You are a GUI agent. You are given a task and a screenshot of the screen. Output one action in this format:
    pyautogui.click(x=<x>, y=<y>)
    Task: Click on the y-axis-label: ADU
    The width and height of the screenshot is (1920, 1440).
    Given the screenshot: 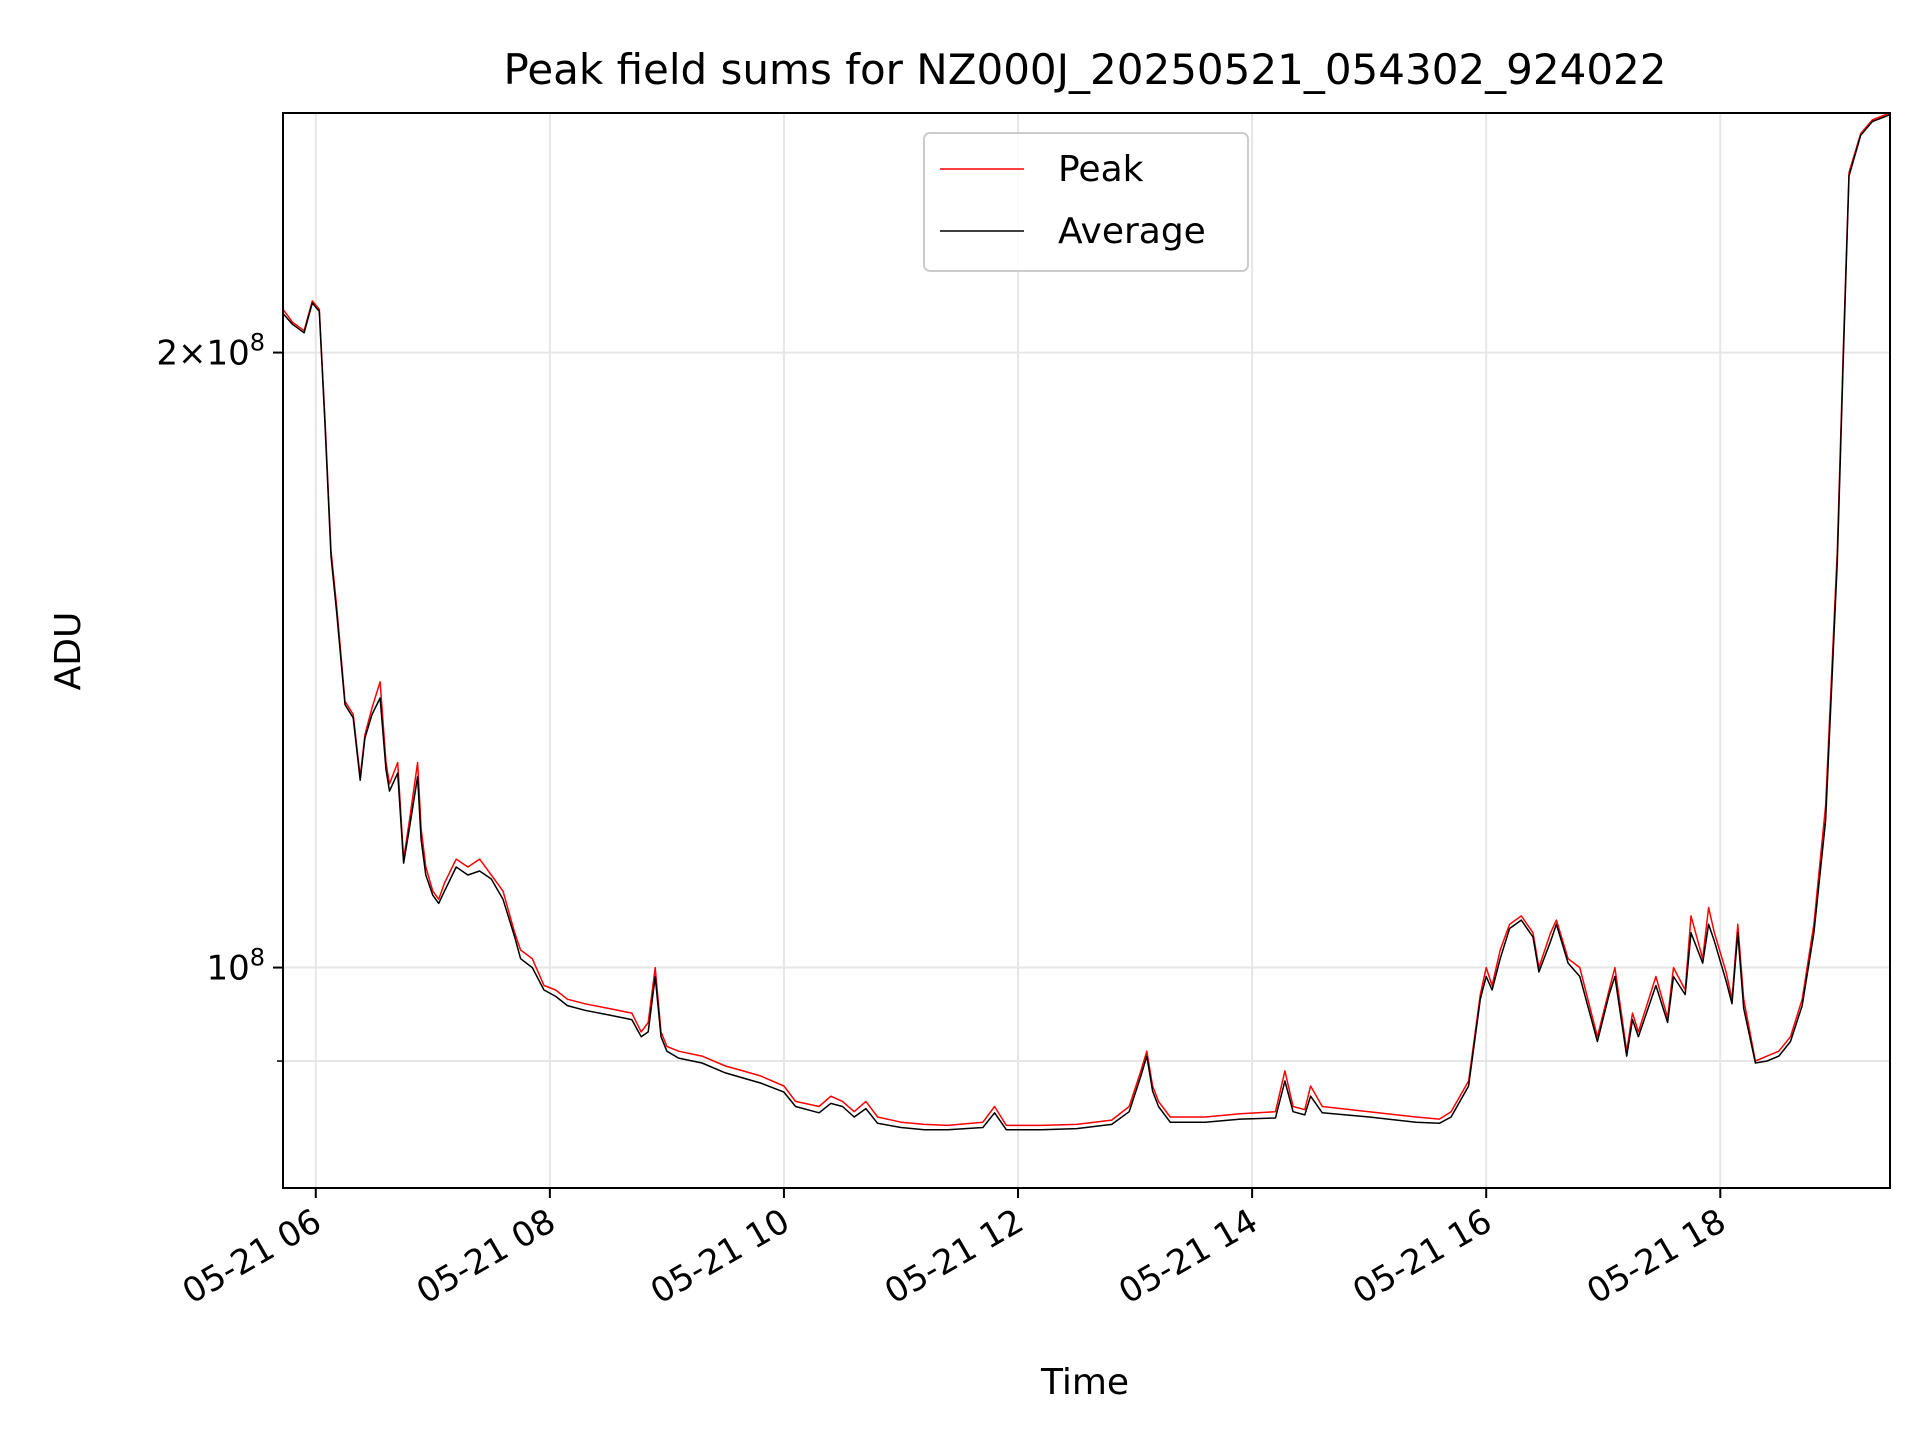 What is the action you would take?
    pyautogui.click(x=68, y=651)
    